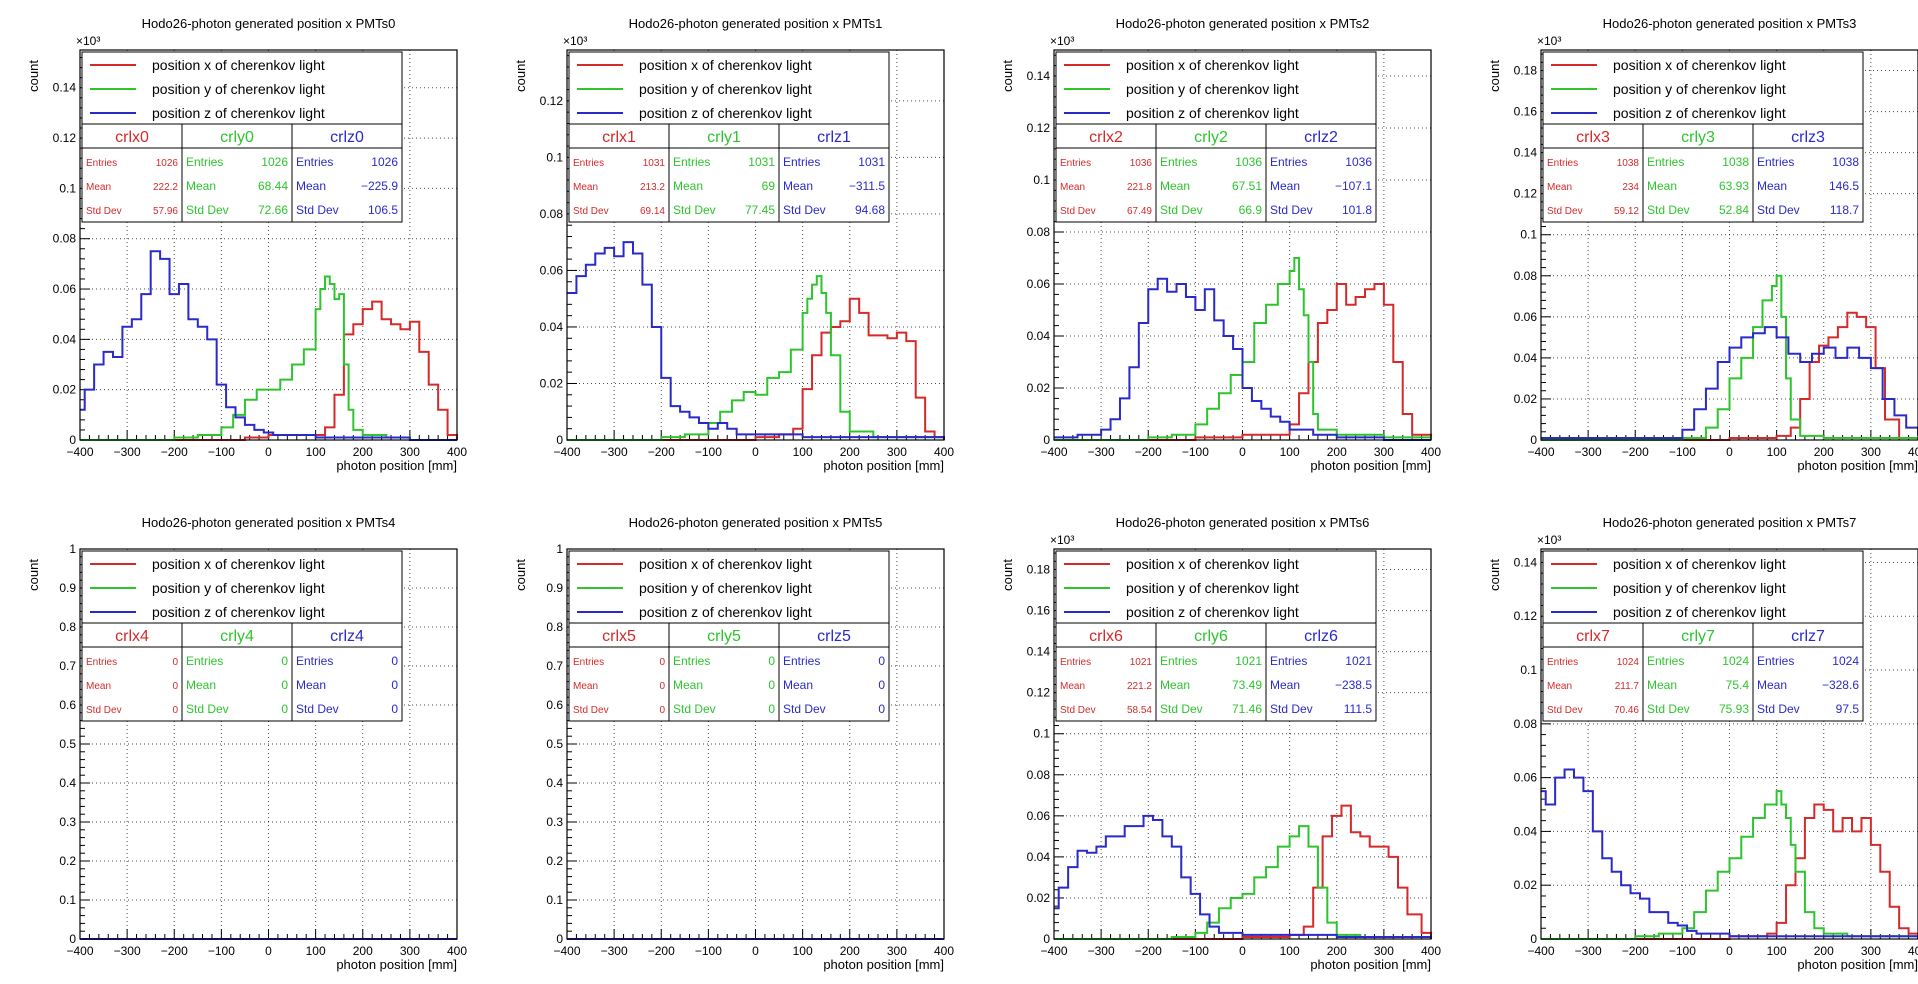  What do you see at coordinates (65, 138) in the screenshot?
I see `y-tick-label: 0.12` at bounding box center [65, 138].